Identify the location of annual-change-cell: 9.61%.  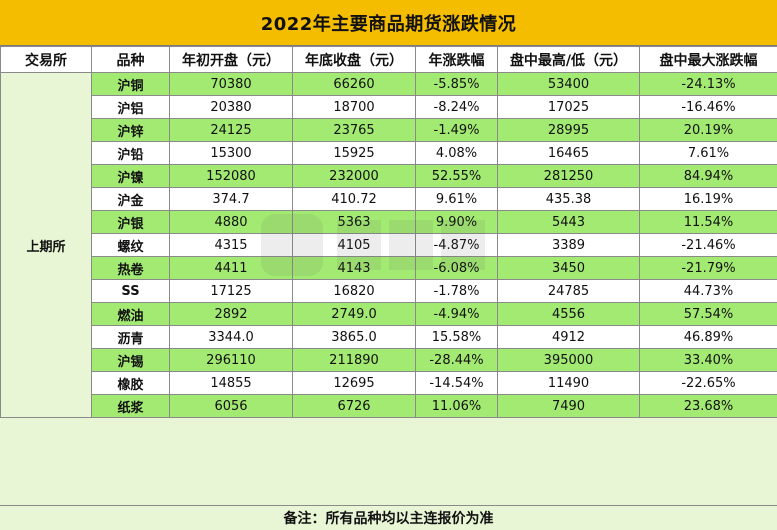
(457, 199).